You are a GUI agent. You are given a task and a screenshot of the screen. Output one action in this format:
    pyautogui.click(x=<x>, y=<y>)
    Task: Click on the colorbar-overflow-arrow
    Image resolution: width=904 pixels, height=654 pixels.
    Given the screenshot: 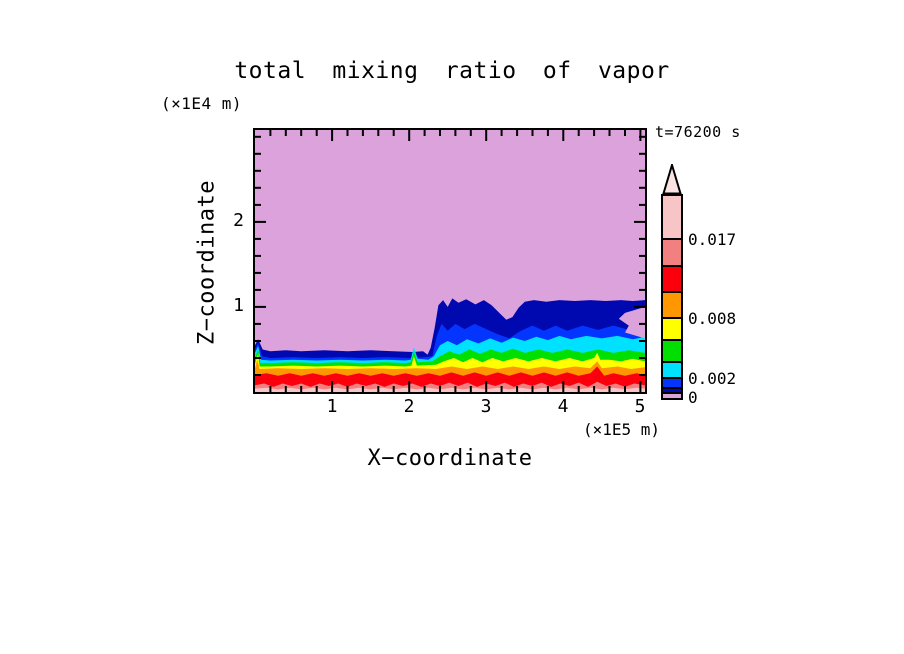 What is the action you would take?
    pyautogui.click(x=672, y=180)
    